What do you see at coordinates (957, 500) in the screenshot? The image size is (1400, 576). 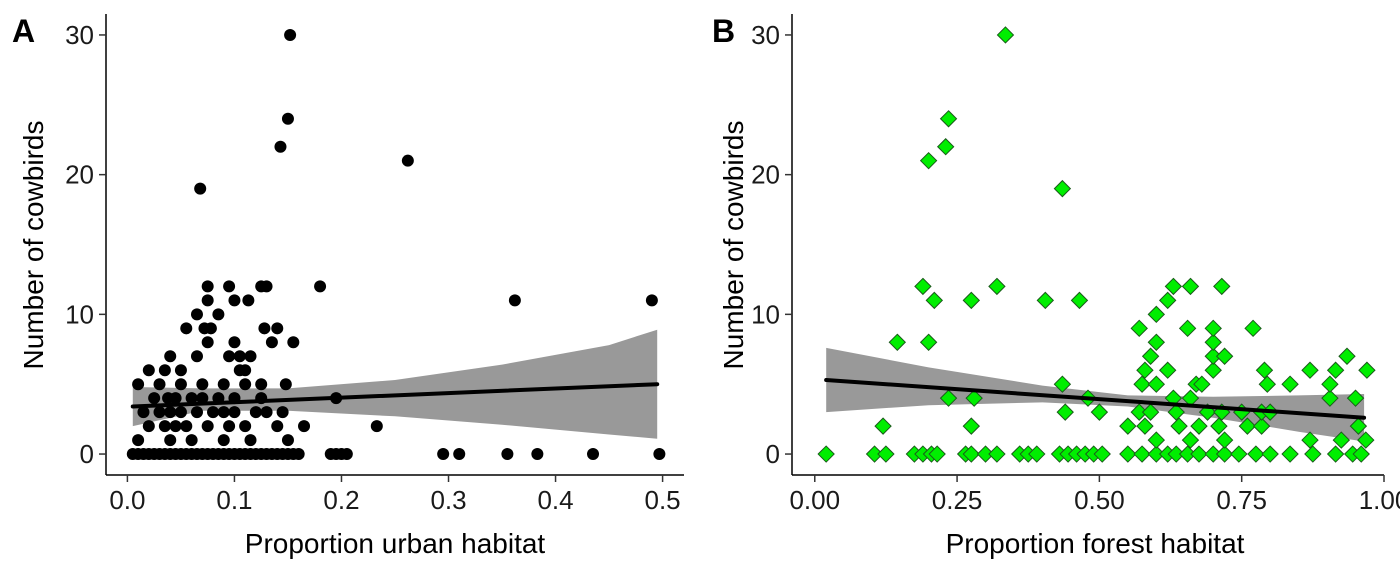 I see `panel-b-x-tick-label: 0.25` at bounding box center [957, 500].